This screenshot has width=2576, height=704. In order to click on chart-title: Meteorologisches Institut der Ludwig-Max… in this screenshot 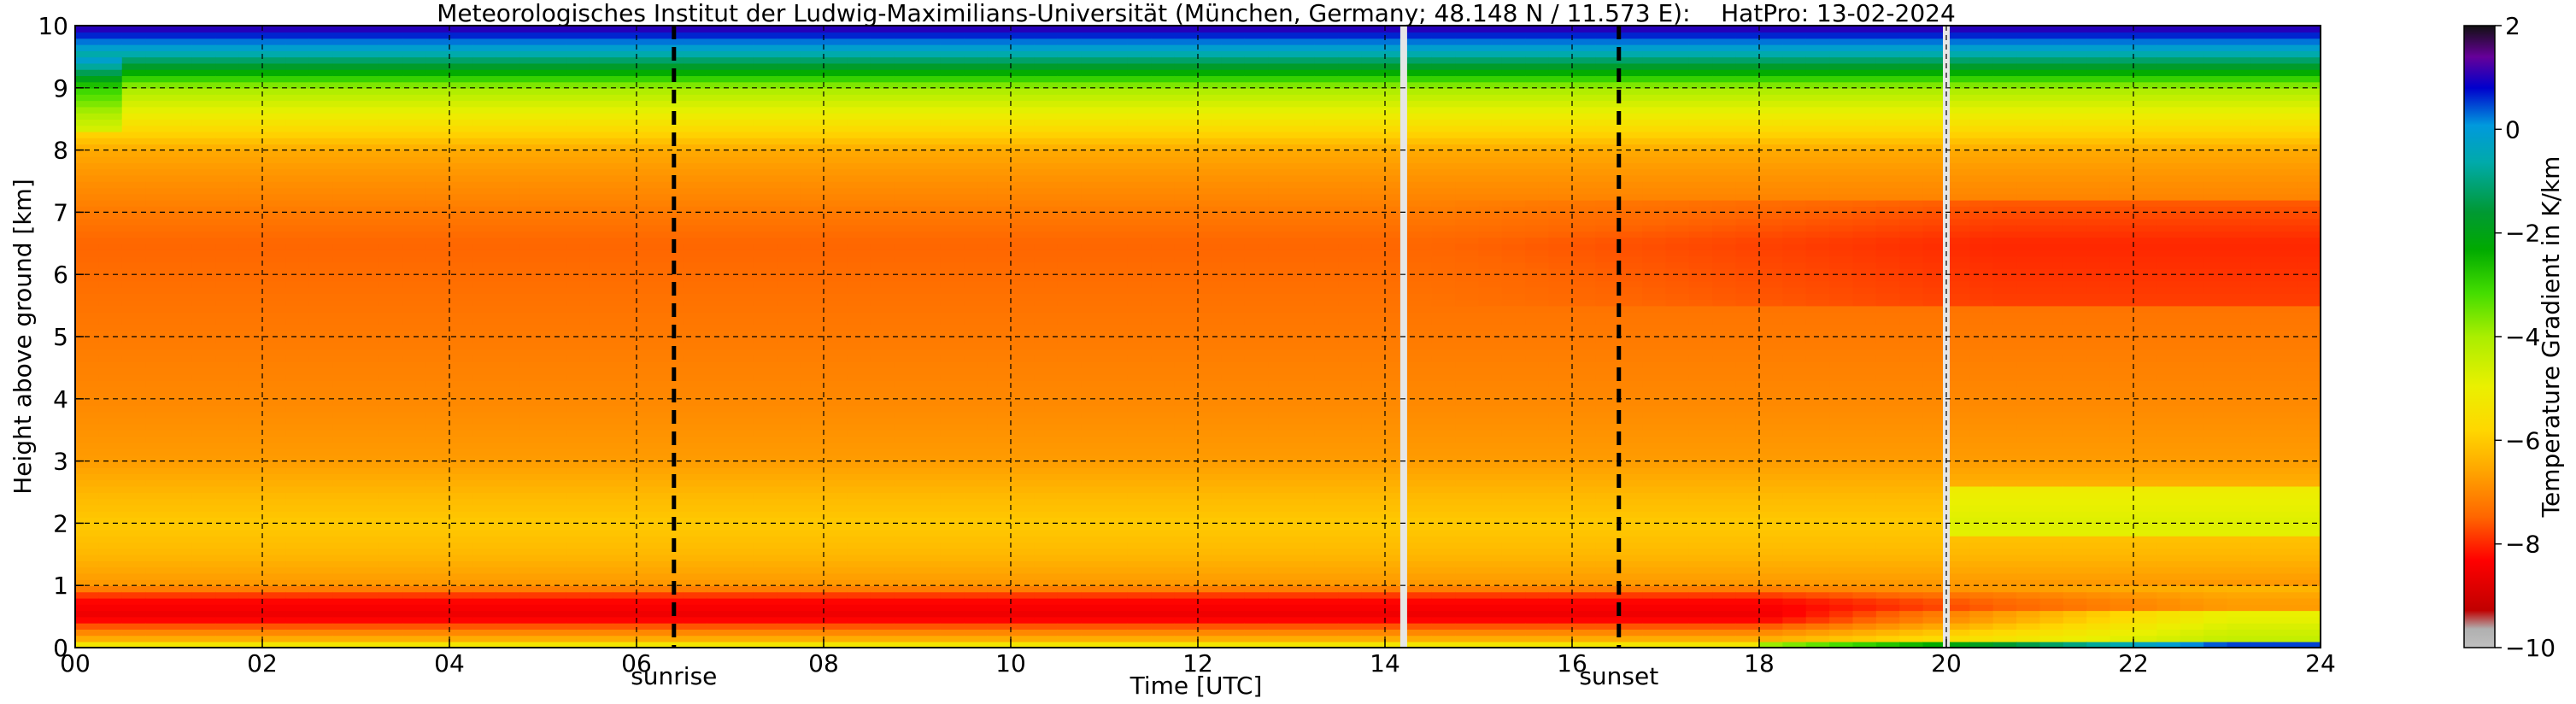, I will do `click(1196, 13)`.